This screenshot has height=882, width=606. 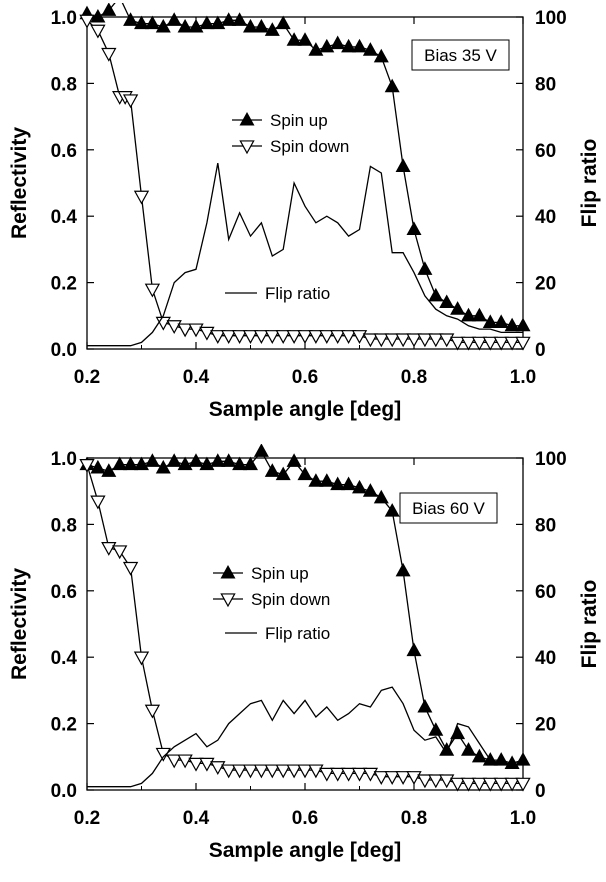 I want to click on x-tick-label: 0.6, so click(x=305, y=377).